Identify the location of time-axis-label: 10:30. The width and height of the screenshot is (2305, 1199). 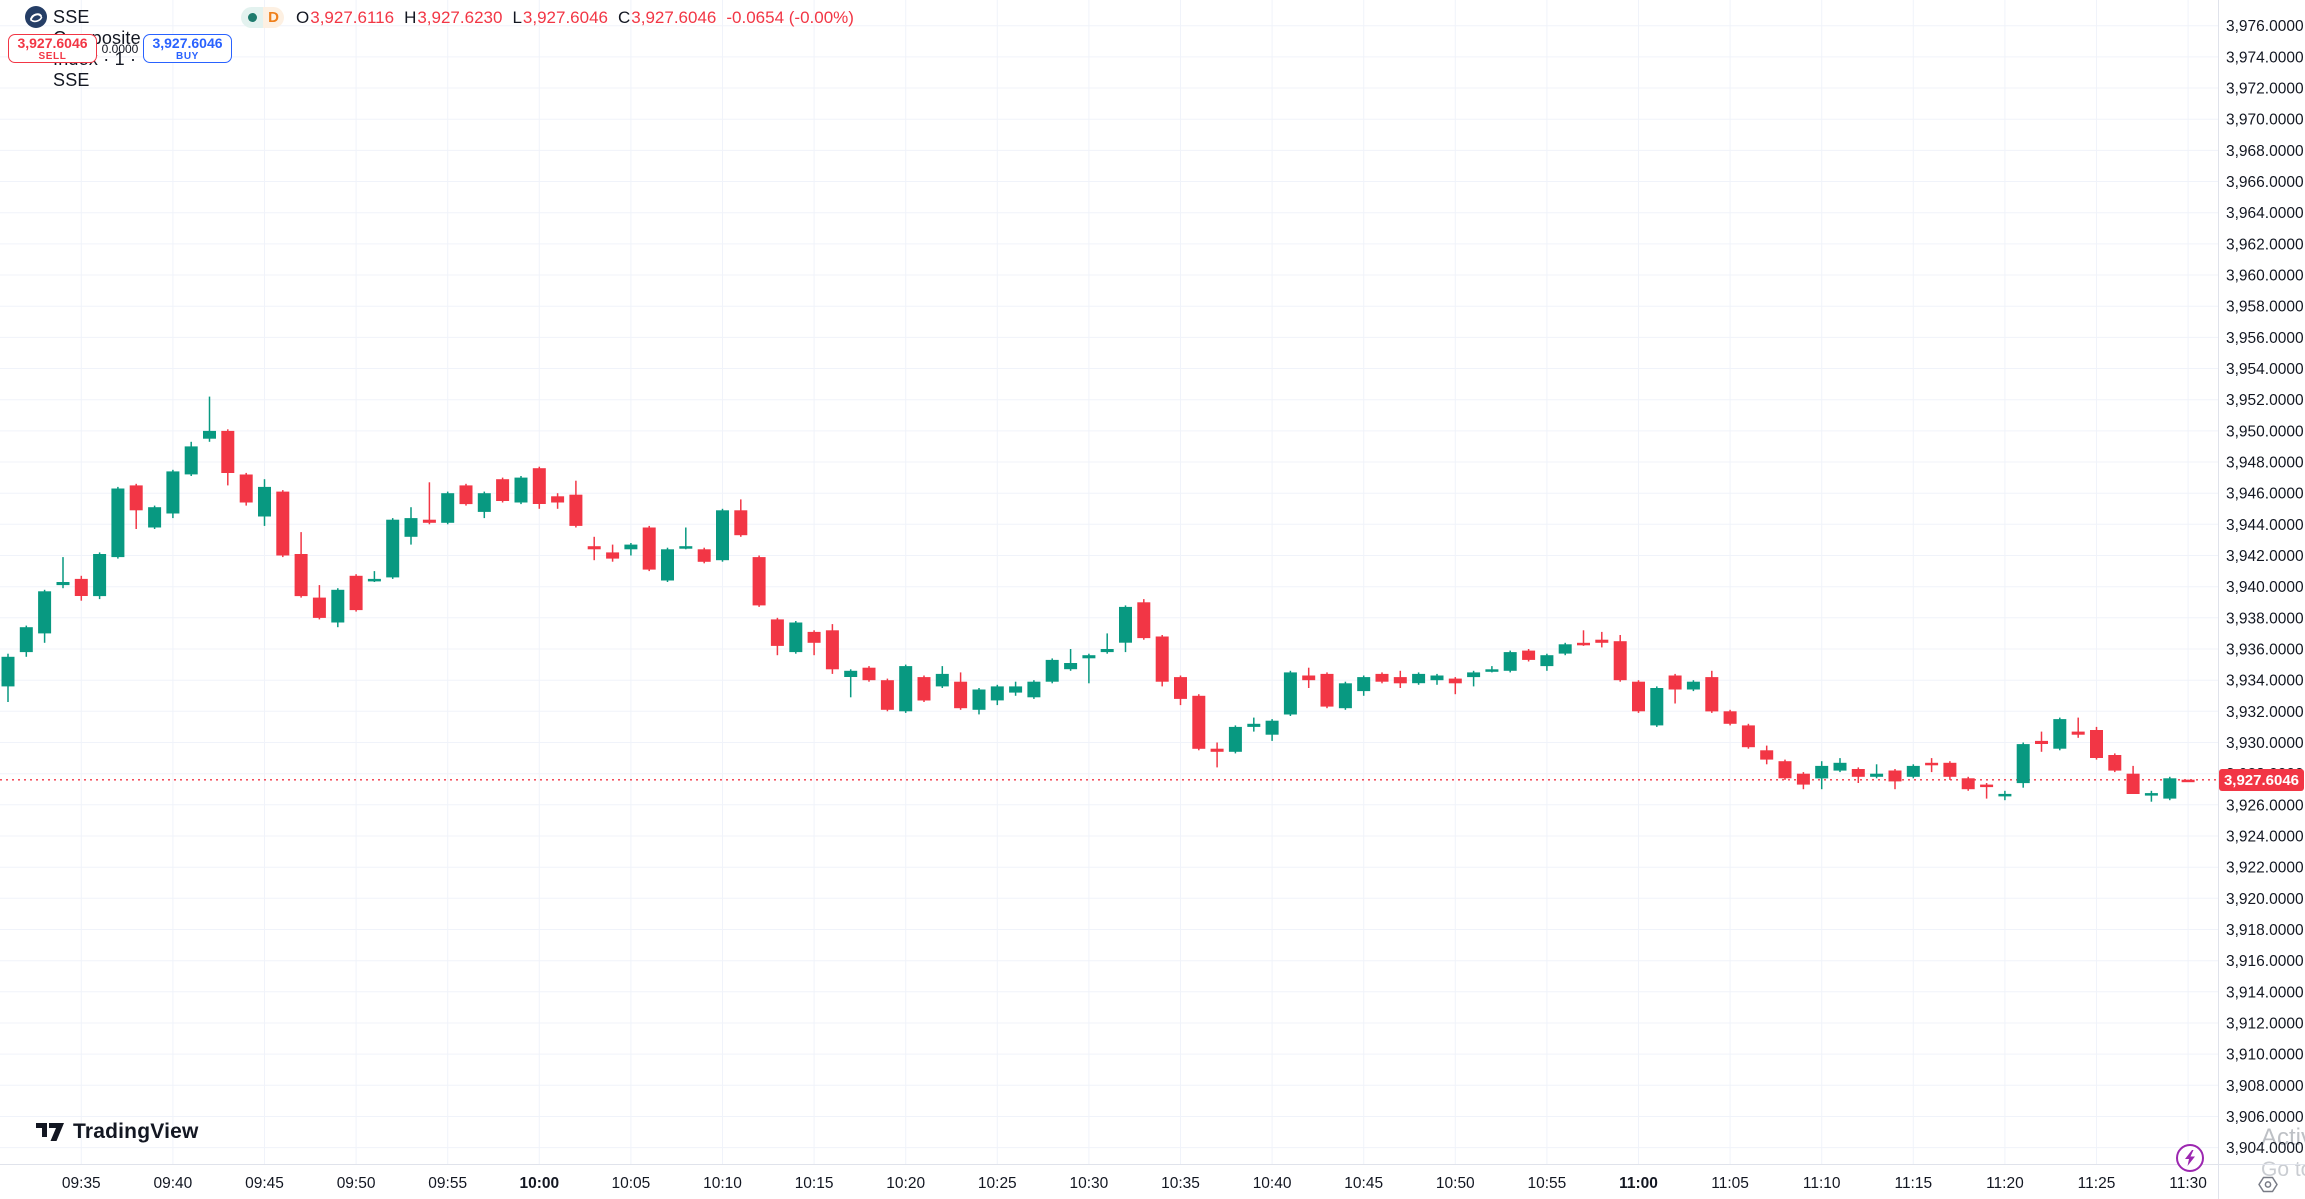
(1089, 1183).